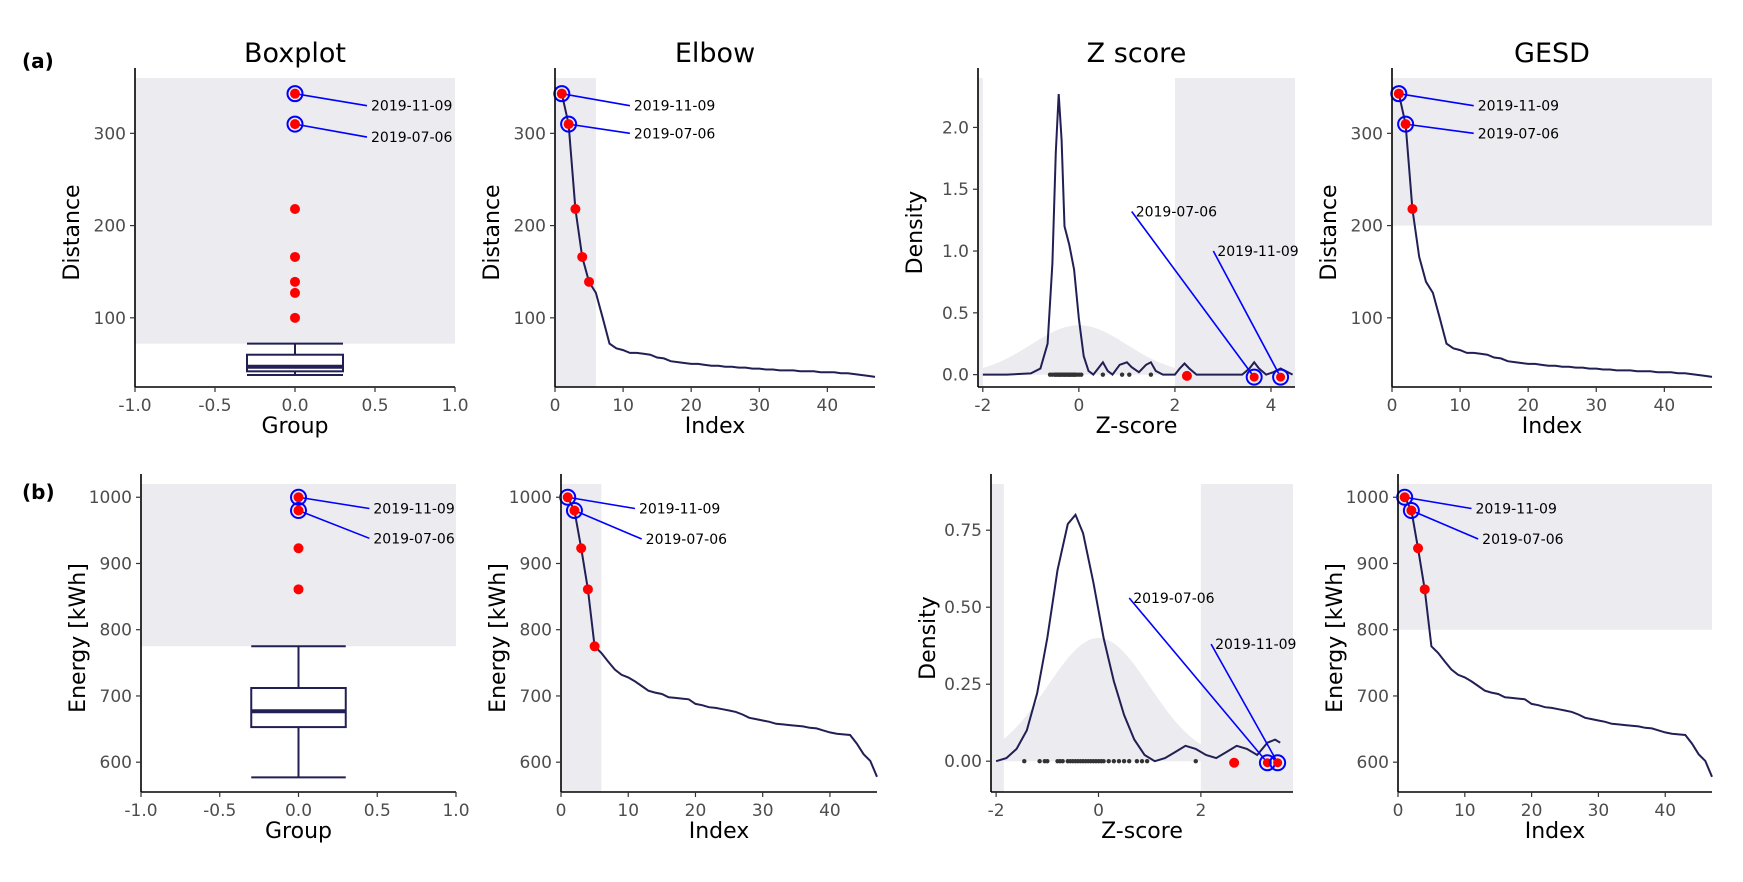  Describe the element at coordinates (963, 685) in the screenshot. I see `y-tick-label: 0.25` at that location.